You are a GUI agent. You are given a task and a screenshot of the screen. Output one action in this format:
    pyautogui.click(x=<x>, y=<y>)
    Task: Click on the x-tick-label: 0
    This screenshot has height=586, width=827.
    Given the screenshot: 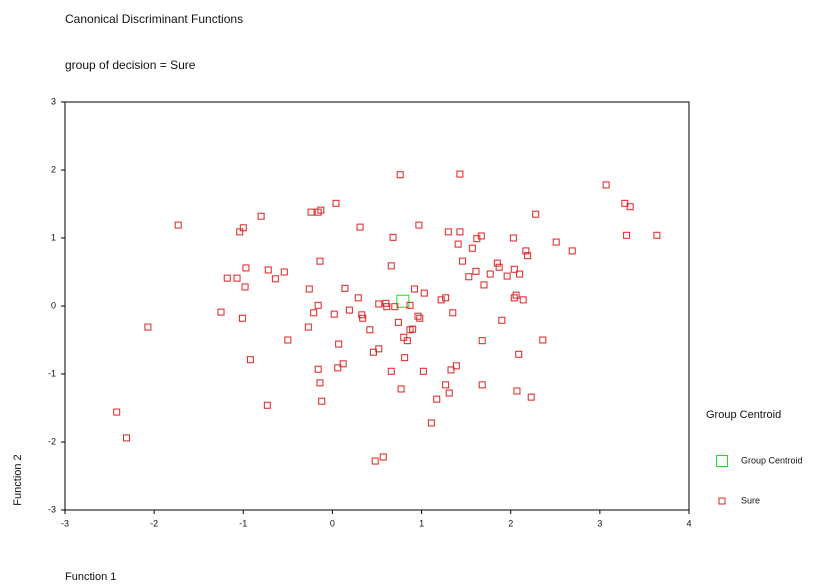 What is the action you would take?
    pyautogui.click(x=332, y=523)
    